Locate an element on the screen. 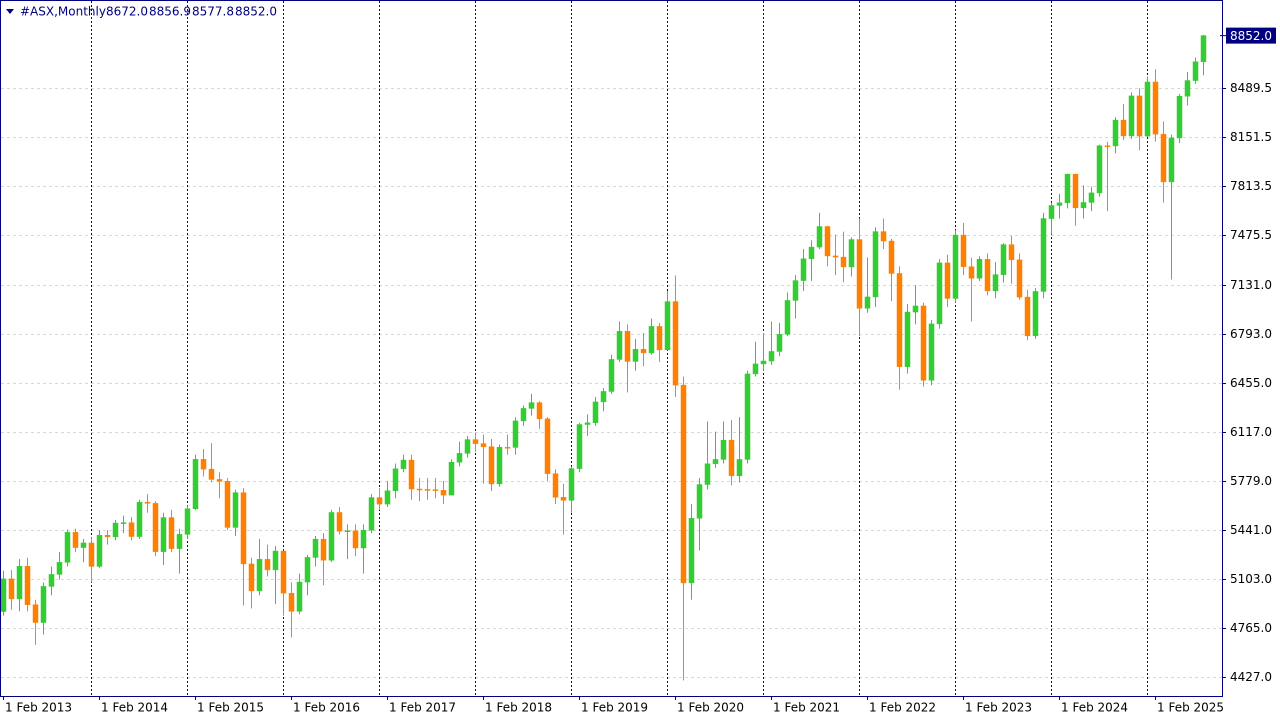  y-tick-label: 4427.0 is located at coordinates (1251, 677).